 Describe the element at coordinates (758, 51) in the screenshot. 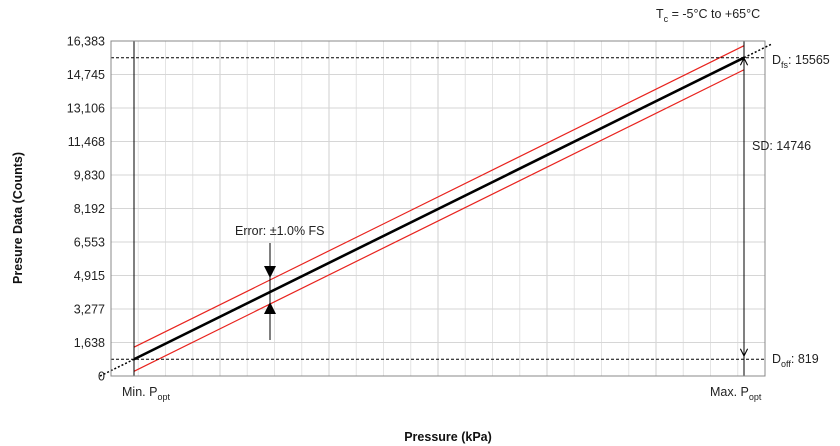

I see `transfer-extrapolation-high` at that location.